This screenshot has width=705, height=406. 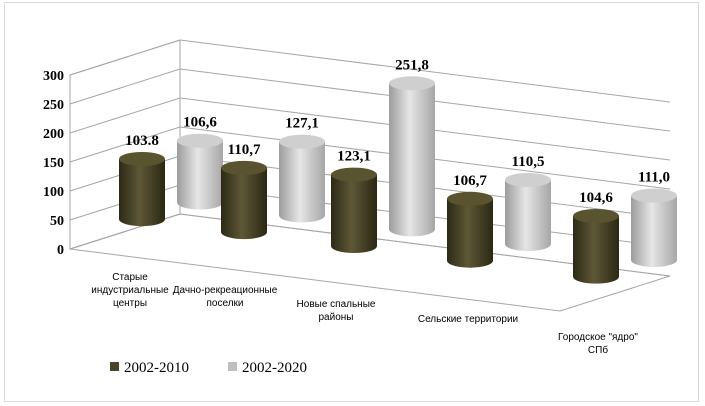 I want to click on data-label: 251,8, so click(x=412, y=65).